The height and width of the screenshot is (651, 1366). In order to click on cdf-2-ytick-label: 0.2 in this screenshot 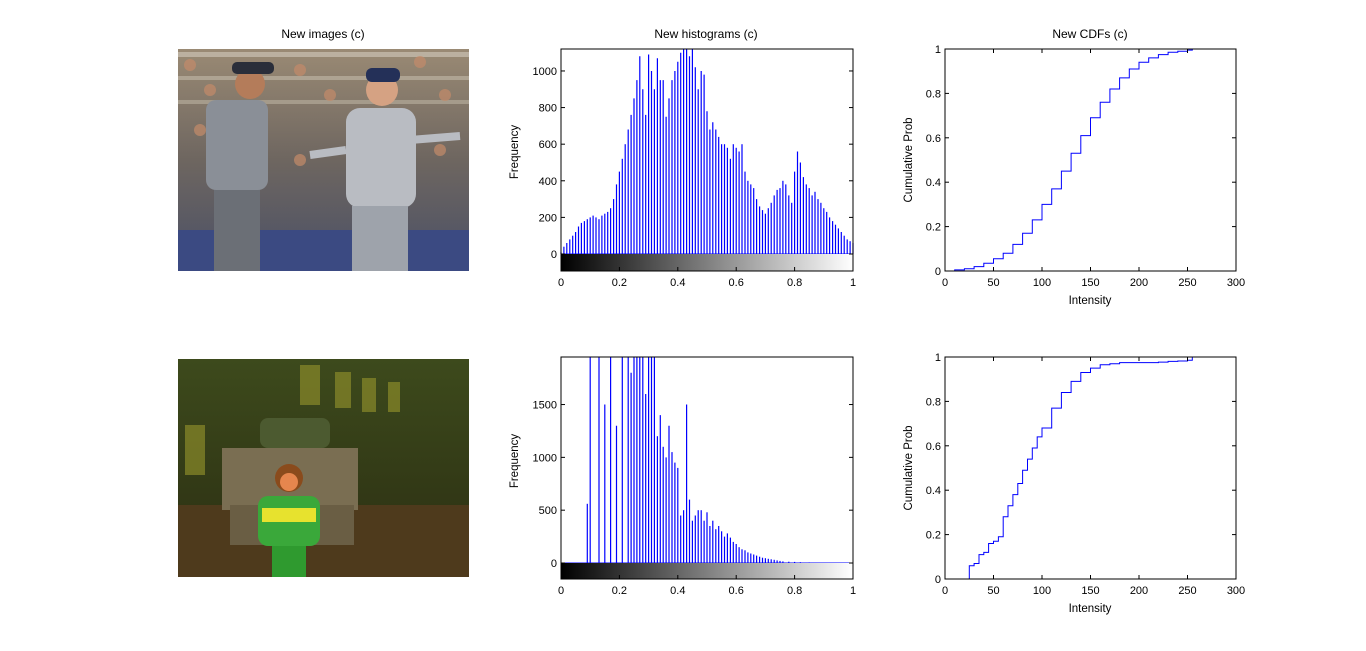, I will do `click(933, 536)`.